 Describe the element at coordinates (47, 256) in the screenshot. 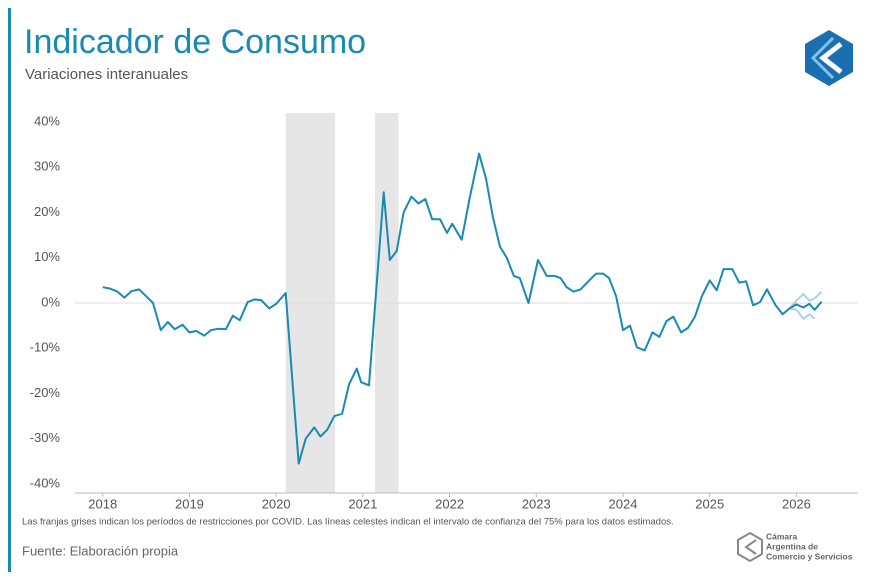

I see `y-tick-label: 10%` at that location.